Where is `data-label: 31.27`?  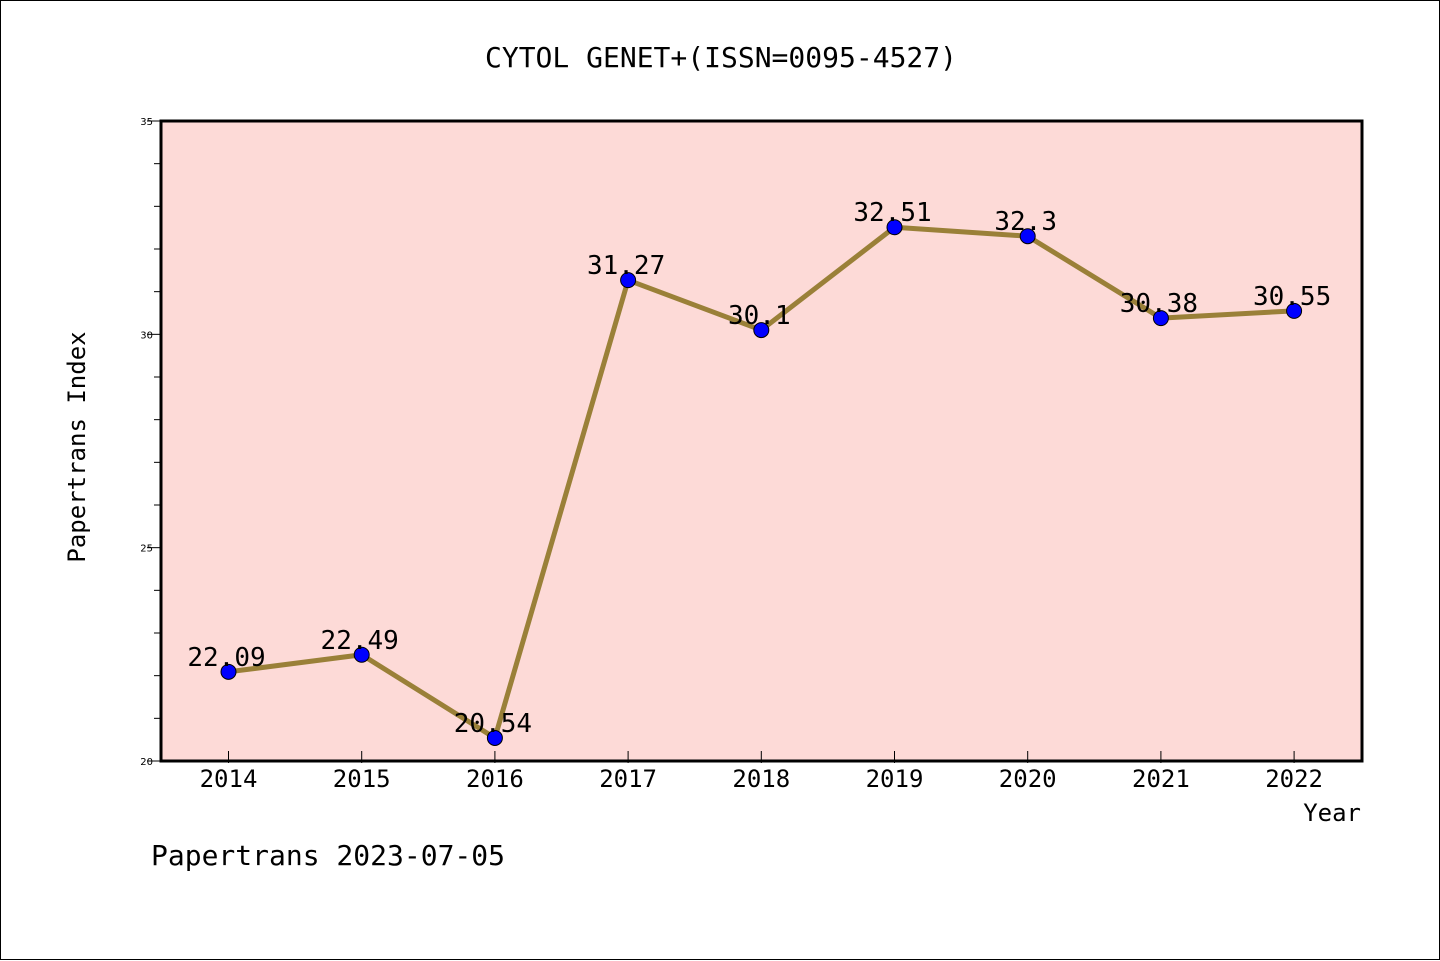
data-label: 31.27 is located at coordinates (626, 266).